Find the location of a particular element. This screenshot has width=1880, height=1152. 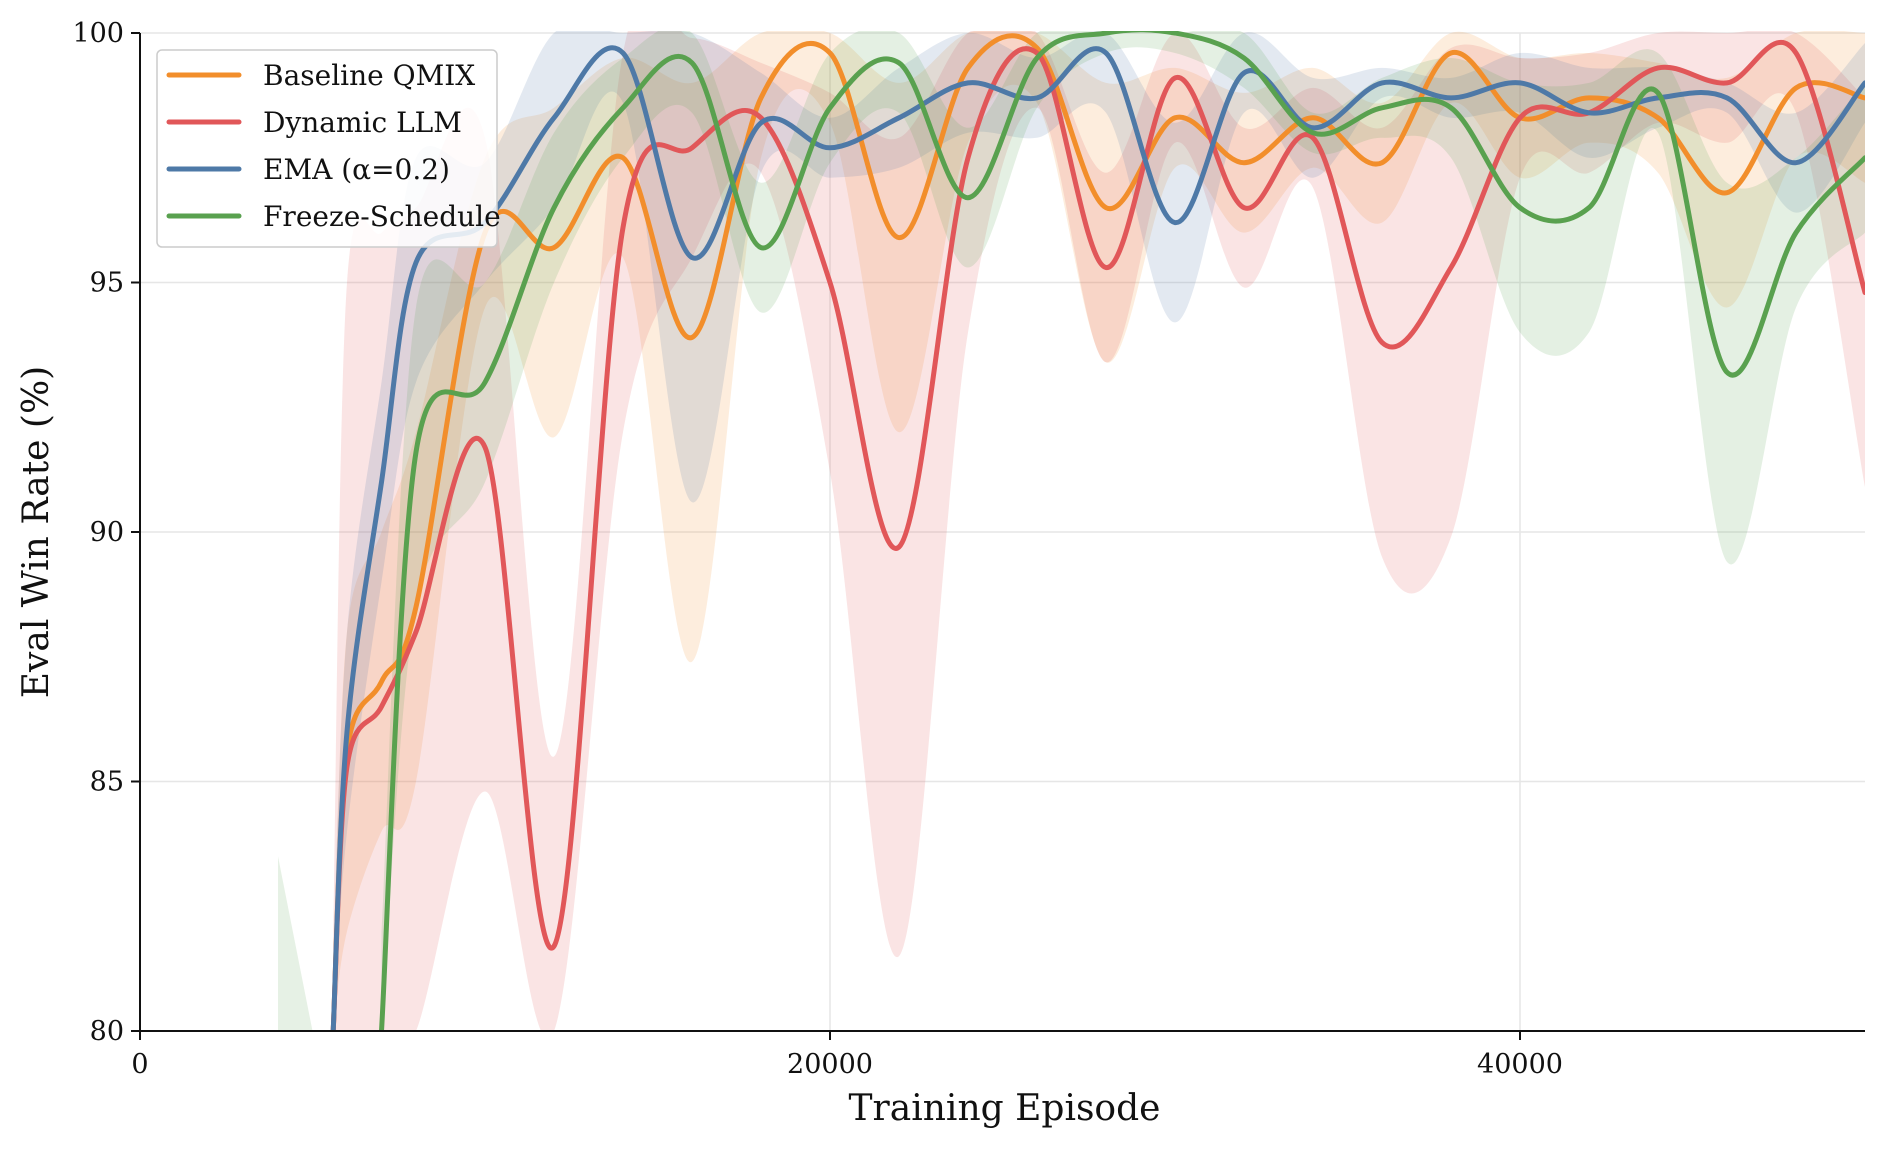

x-tick-label-0: 0 is located at coordinates (139, 1064).